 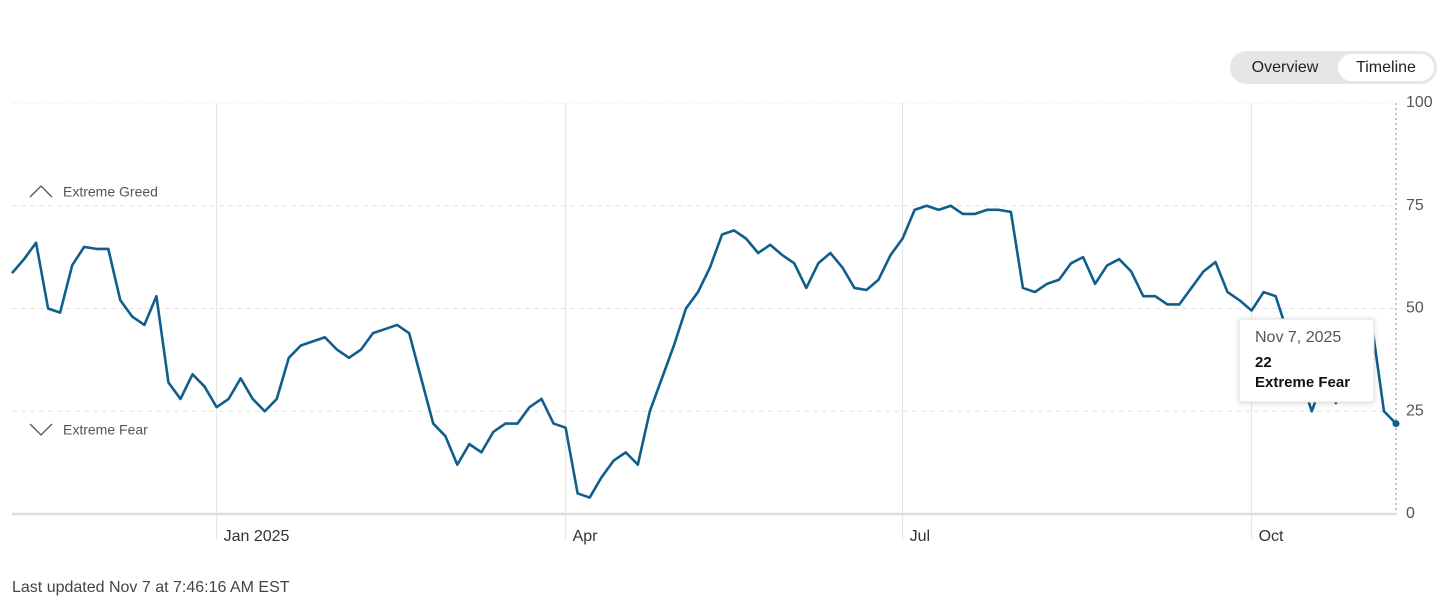 I want to click on y-tick-label: 100, so click(x=1419, y=102).